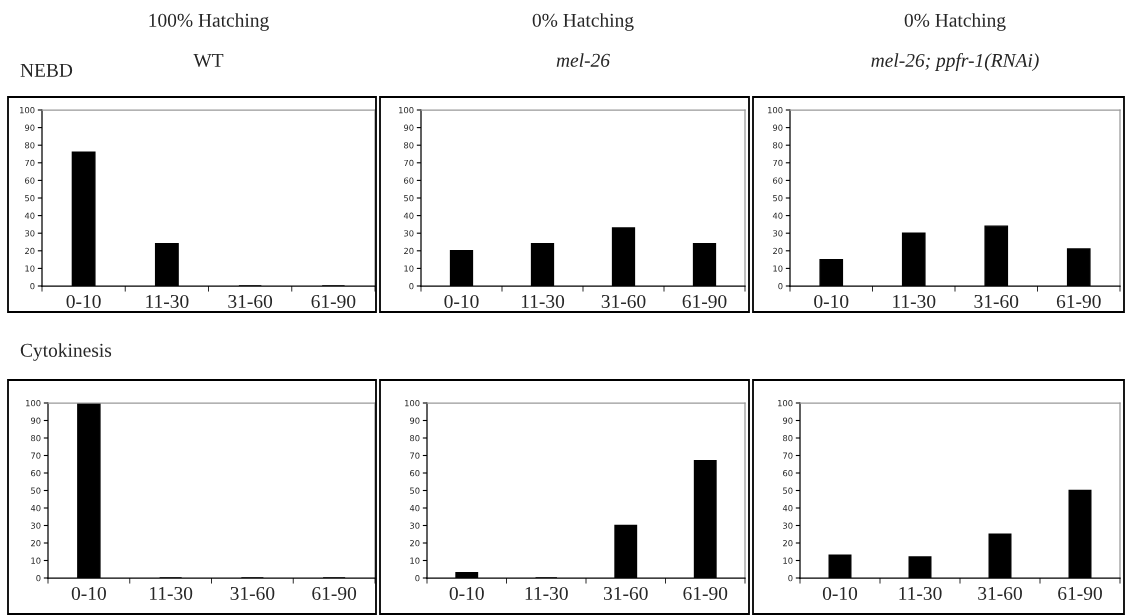  Describe the element at coordinates (46, 70) in the screenshot. I see `text: NEBD` at that location.